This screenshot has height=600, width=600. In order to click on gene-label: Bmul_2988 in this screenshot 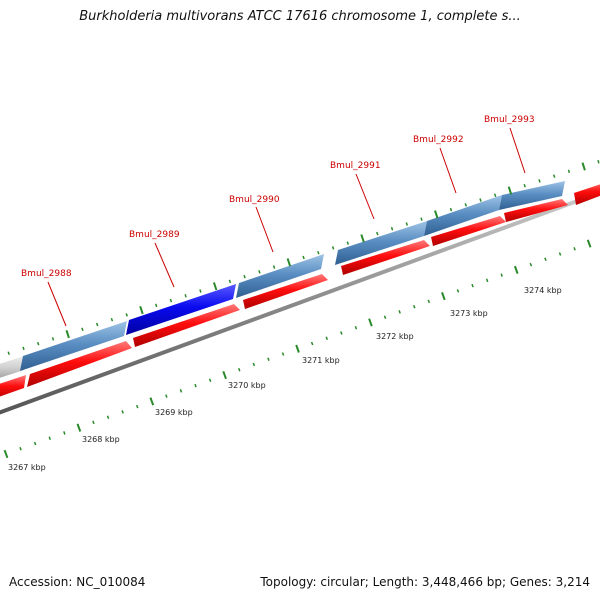, I will do `click(46, 274)`.